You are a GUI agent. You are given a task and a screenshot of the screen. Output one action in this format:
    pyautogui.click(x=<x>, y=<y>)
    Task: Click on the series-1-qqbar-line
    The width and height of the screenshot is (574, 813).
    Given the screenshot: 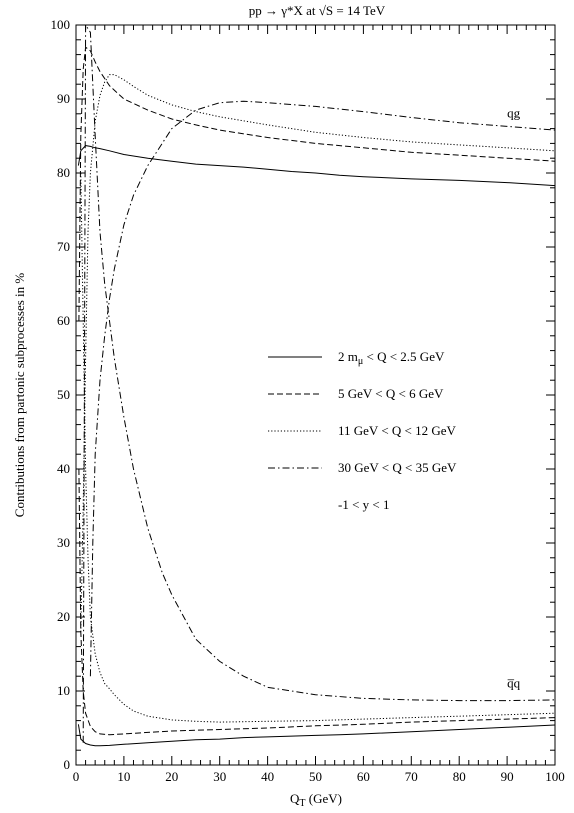 What is the action you would take?
    pyautogui.click(x=316, y=735)
    